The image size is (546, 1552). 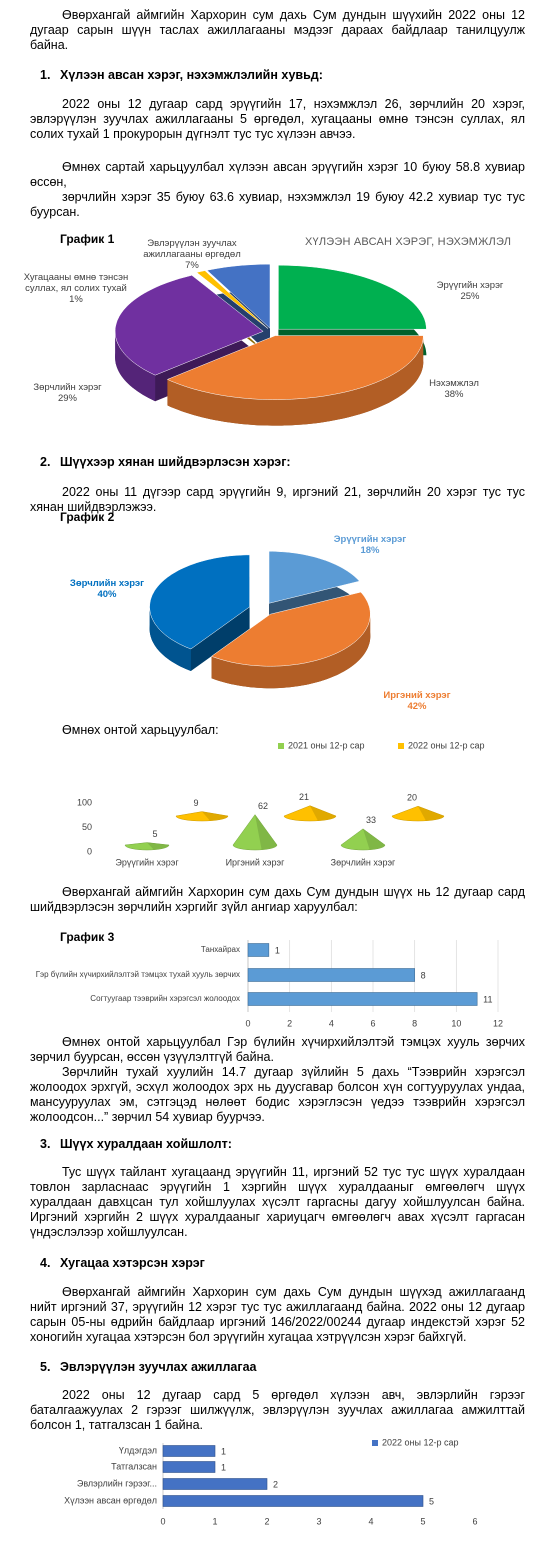 I want to click on value-label: 2, so click(x=275, y=1484).